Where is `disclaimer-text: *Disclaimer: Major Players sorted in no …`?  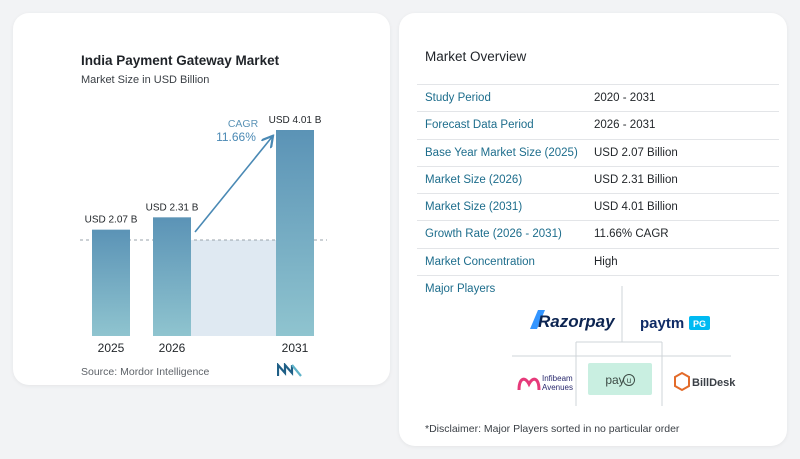
disclaimer-text: *Disclaimer: Major Players sorted in no … is located at coordinates (552, 429).